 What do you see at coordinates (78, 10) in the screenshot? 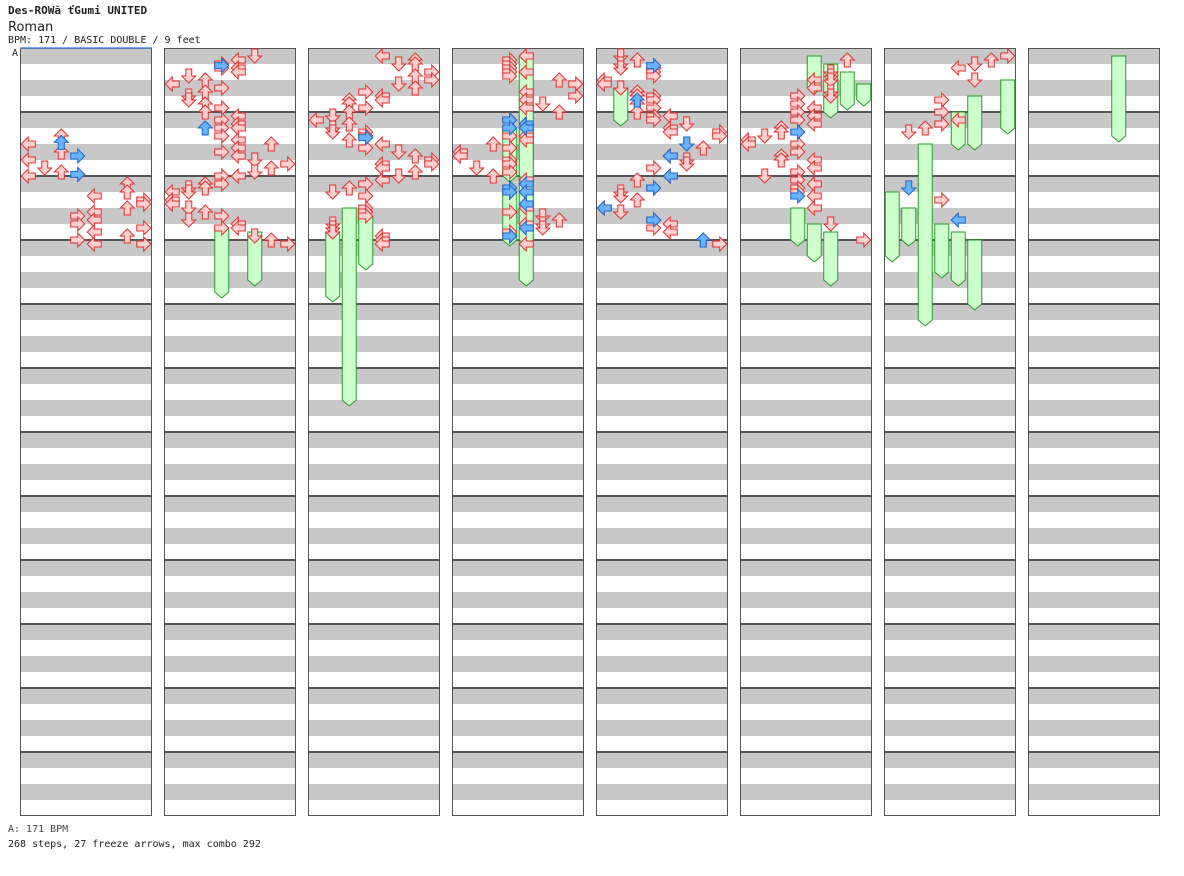
I see `chart-title: Des-ROWă ťGumi UNITED` at bounding box center [78, 10].